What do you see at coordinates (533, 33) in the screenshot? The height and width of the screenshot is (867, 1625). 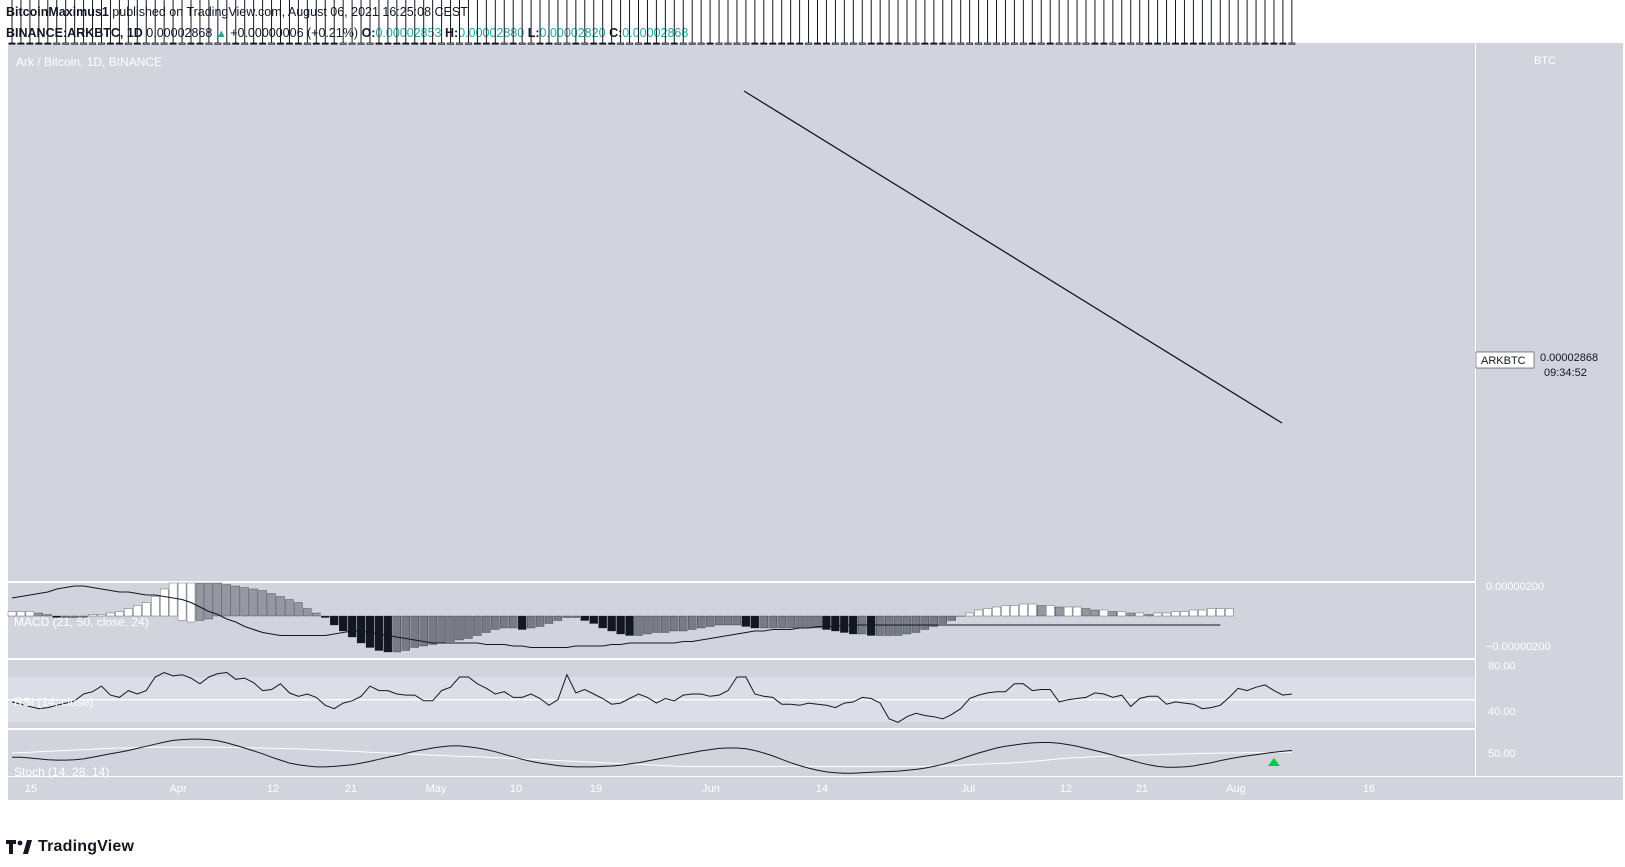 I see `low-label: L:` at bounding box center [533, 33].